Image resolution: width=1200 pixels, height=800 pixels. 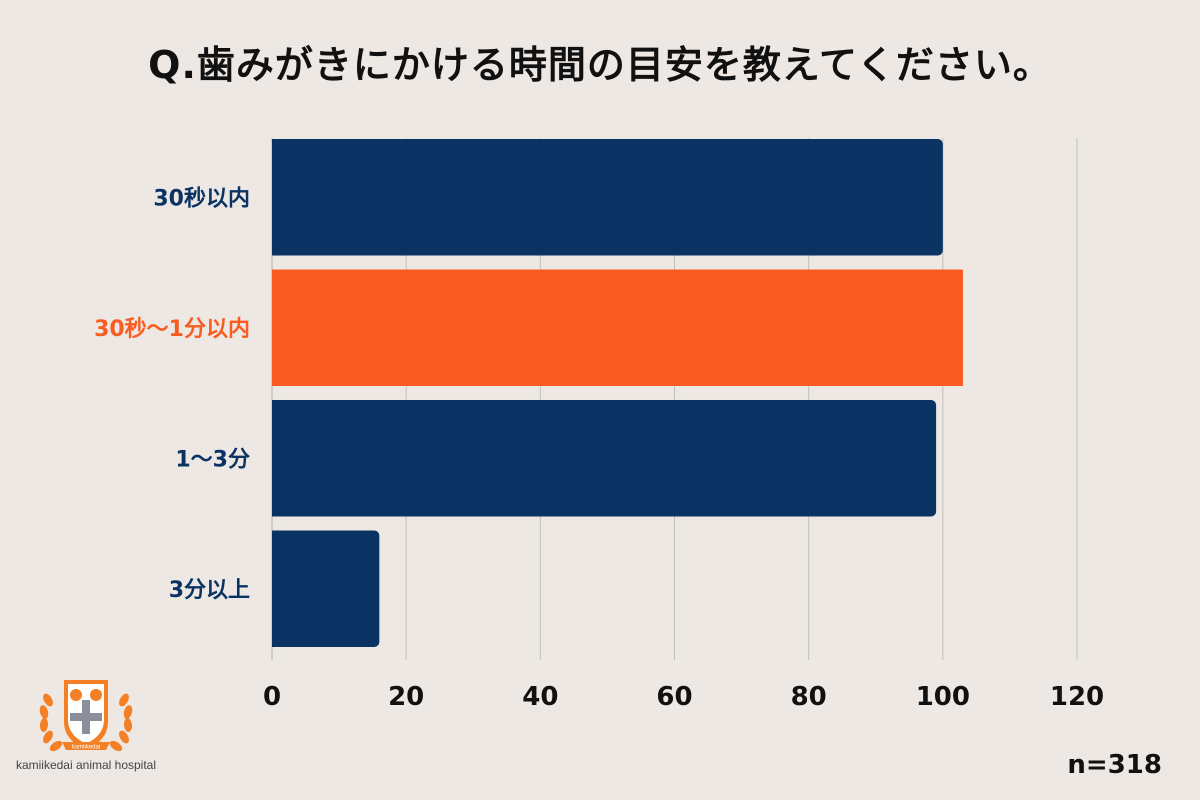 What do you see at coordinates (540, 697) in the screenshot?
I see `x-tick-label: 40` at bounding box center [540, 697].